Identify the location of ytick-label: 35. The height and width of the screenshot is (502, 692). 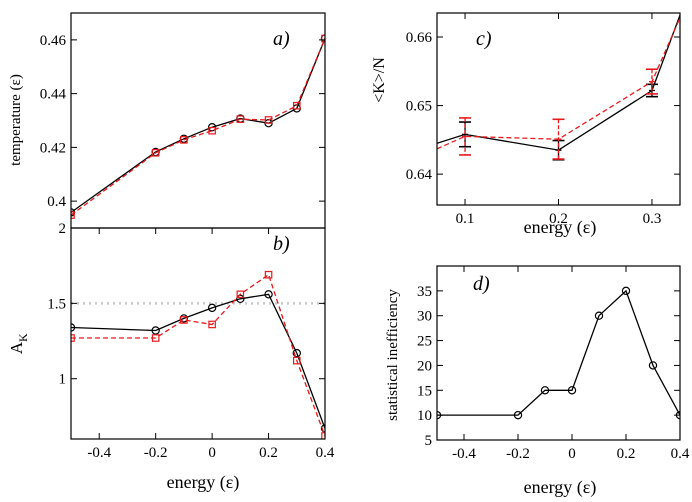
(424, 292).